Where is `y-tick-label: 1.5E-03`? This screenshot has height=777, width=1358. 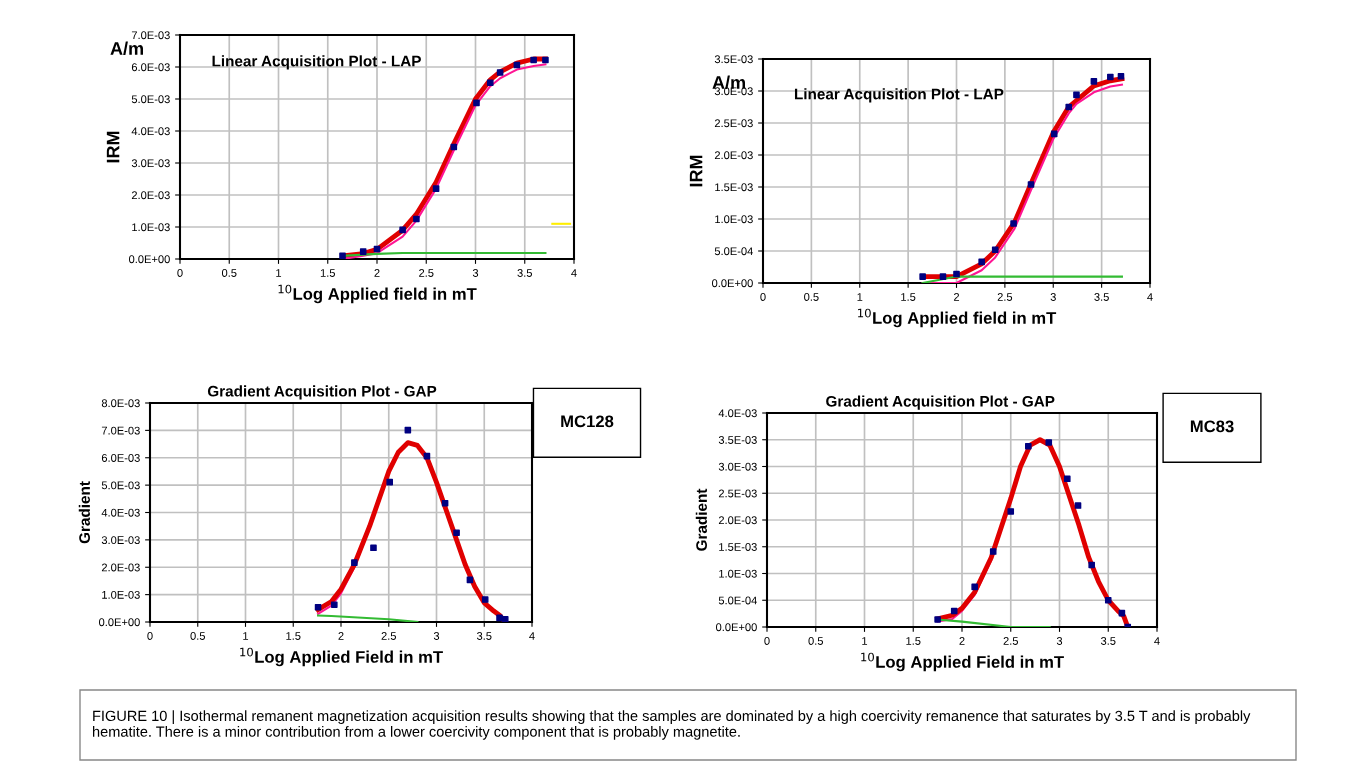 y-tick-label: 1.5E-03 is located at coordinates (738, 547).